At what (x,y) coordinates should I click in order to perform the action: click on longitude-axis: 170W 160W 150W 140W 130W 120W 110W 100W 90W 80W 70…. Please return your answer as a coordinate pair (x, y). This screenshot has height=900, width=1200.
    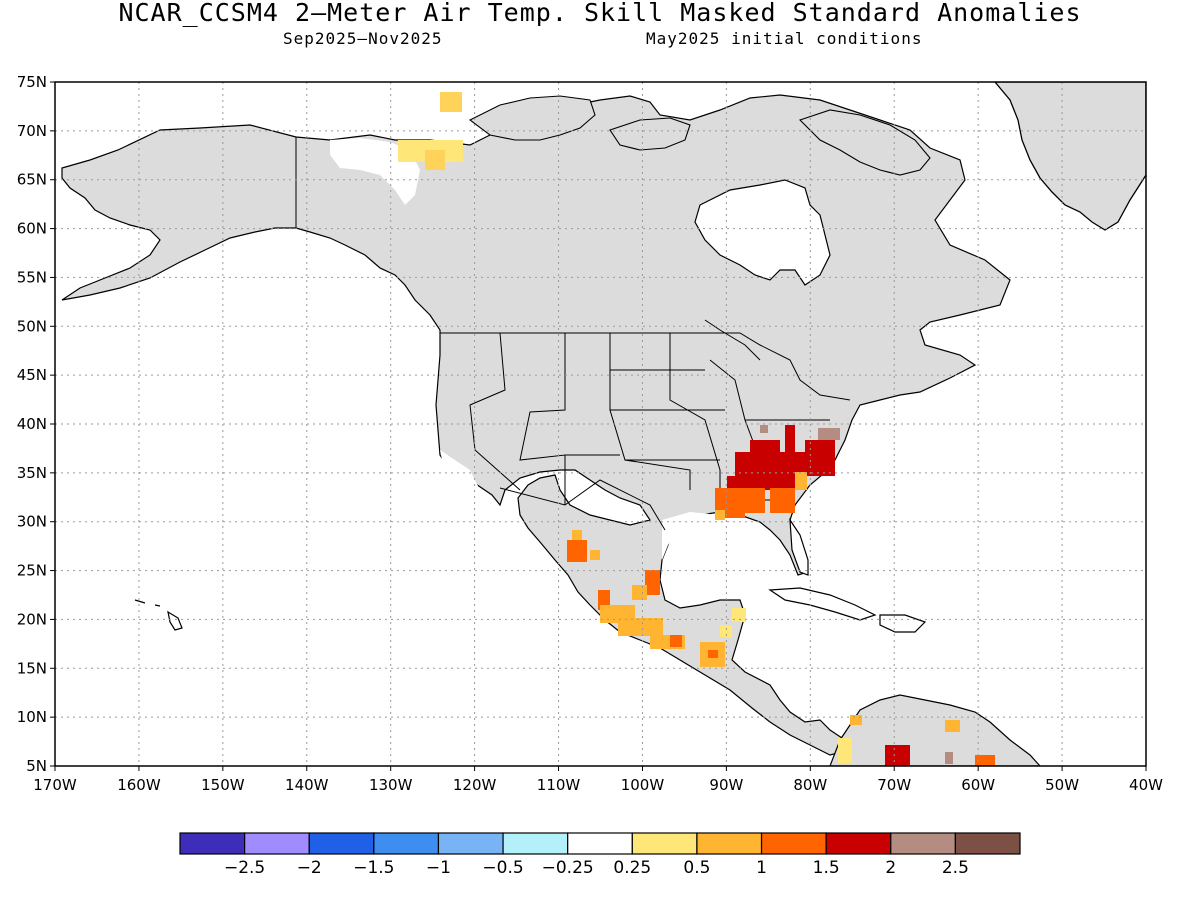
    Looking at the image, I should click on (598, 780).